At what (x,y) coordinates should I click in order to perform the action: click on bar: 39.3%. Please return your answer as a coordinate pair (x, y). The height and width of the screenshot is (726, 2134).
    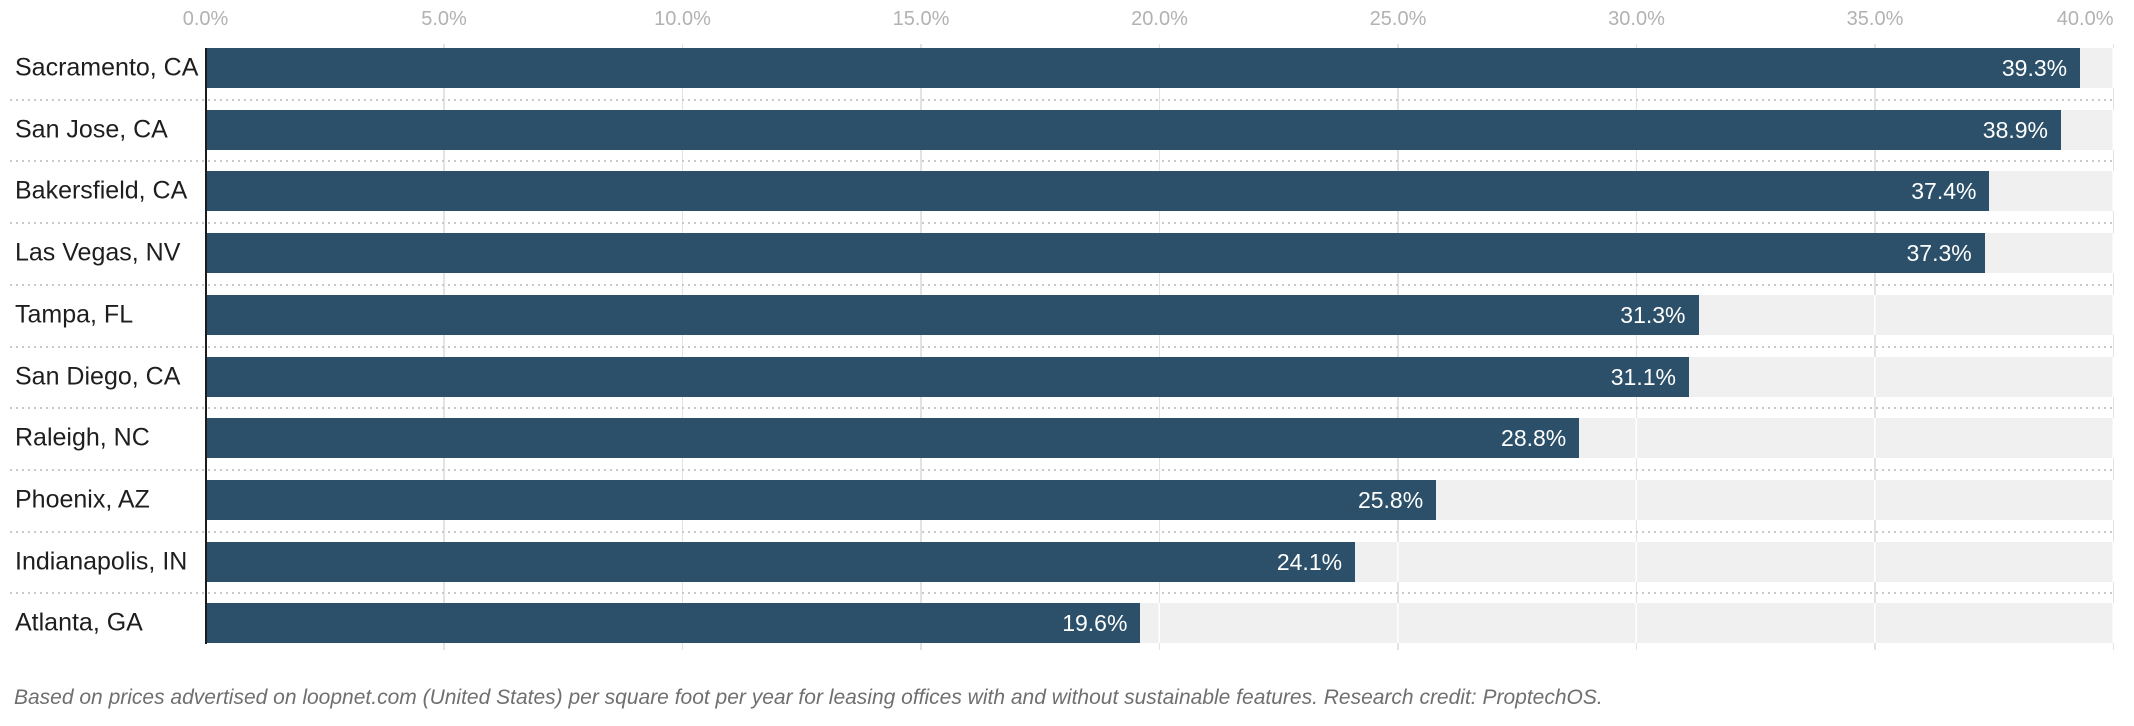
    Looking at the image, I should click on (1143, 68).